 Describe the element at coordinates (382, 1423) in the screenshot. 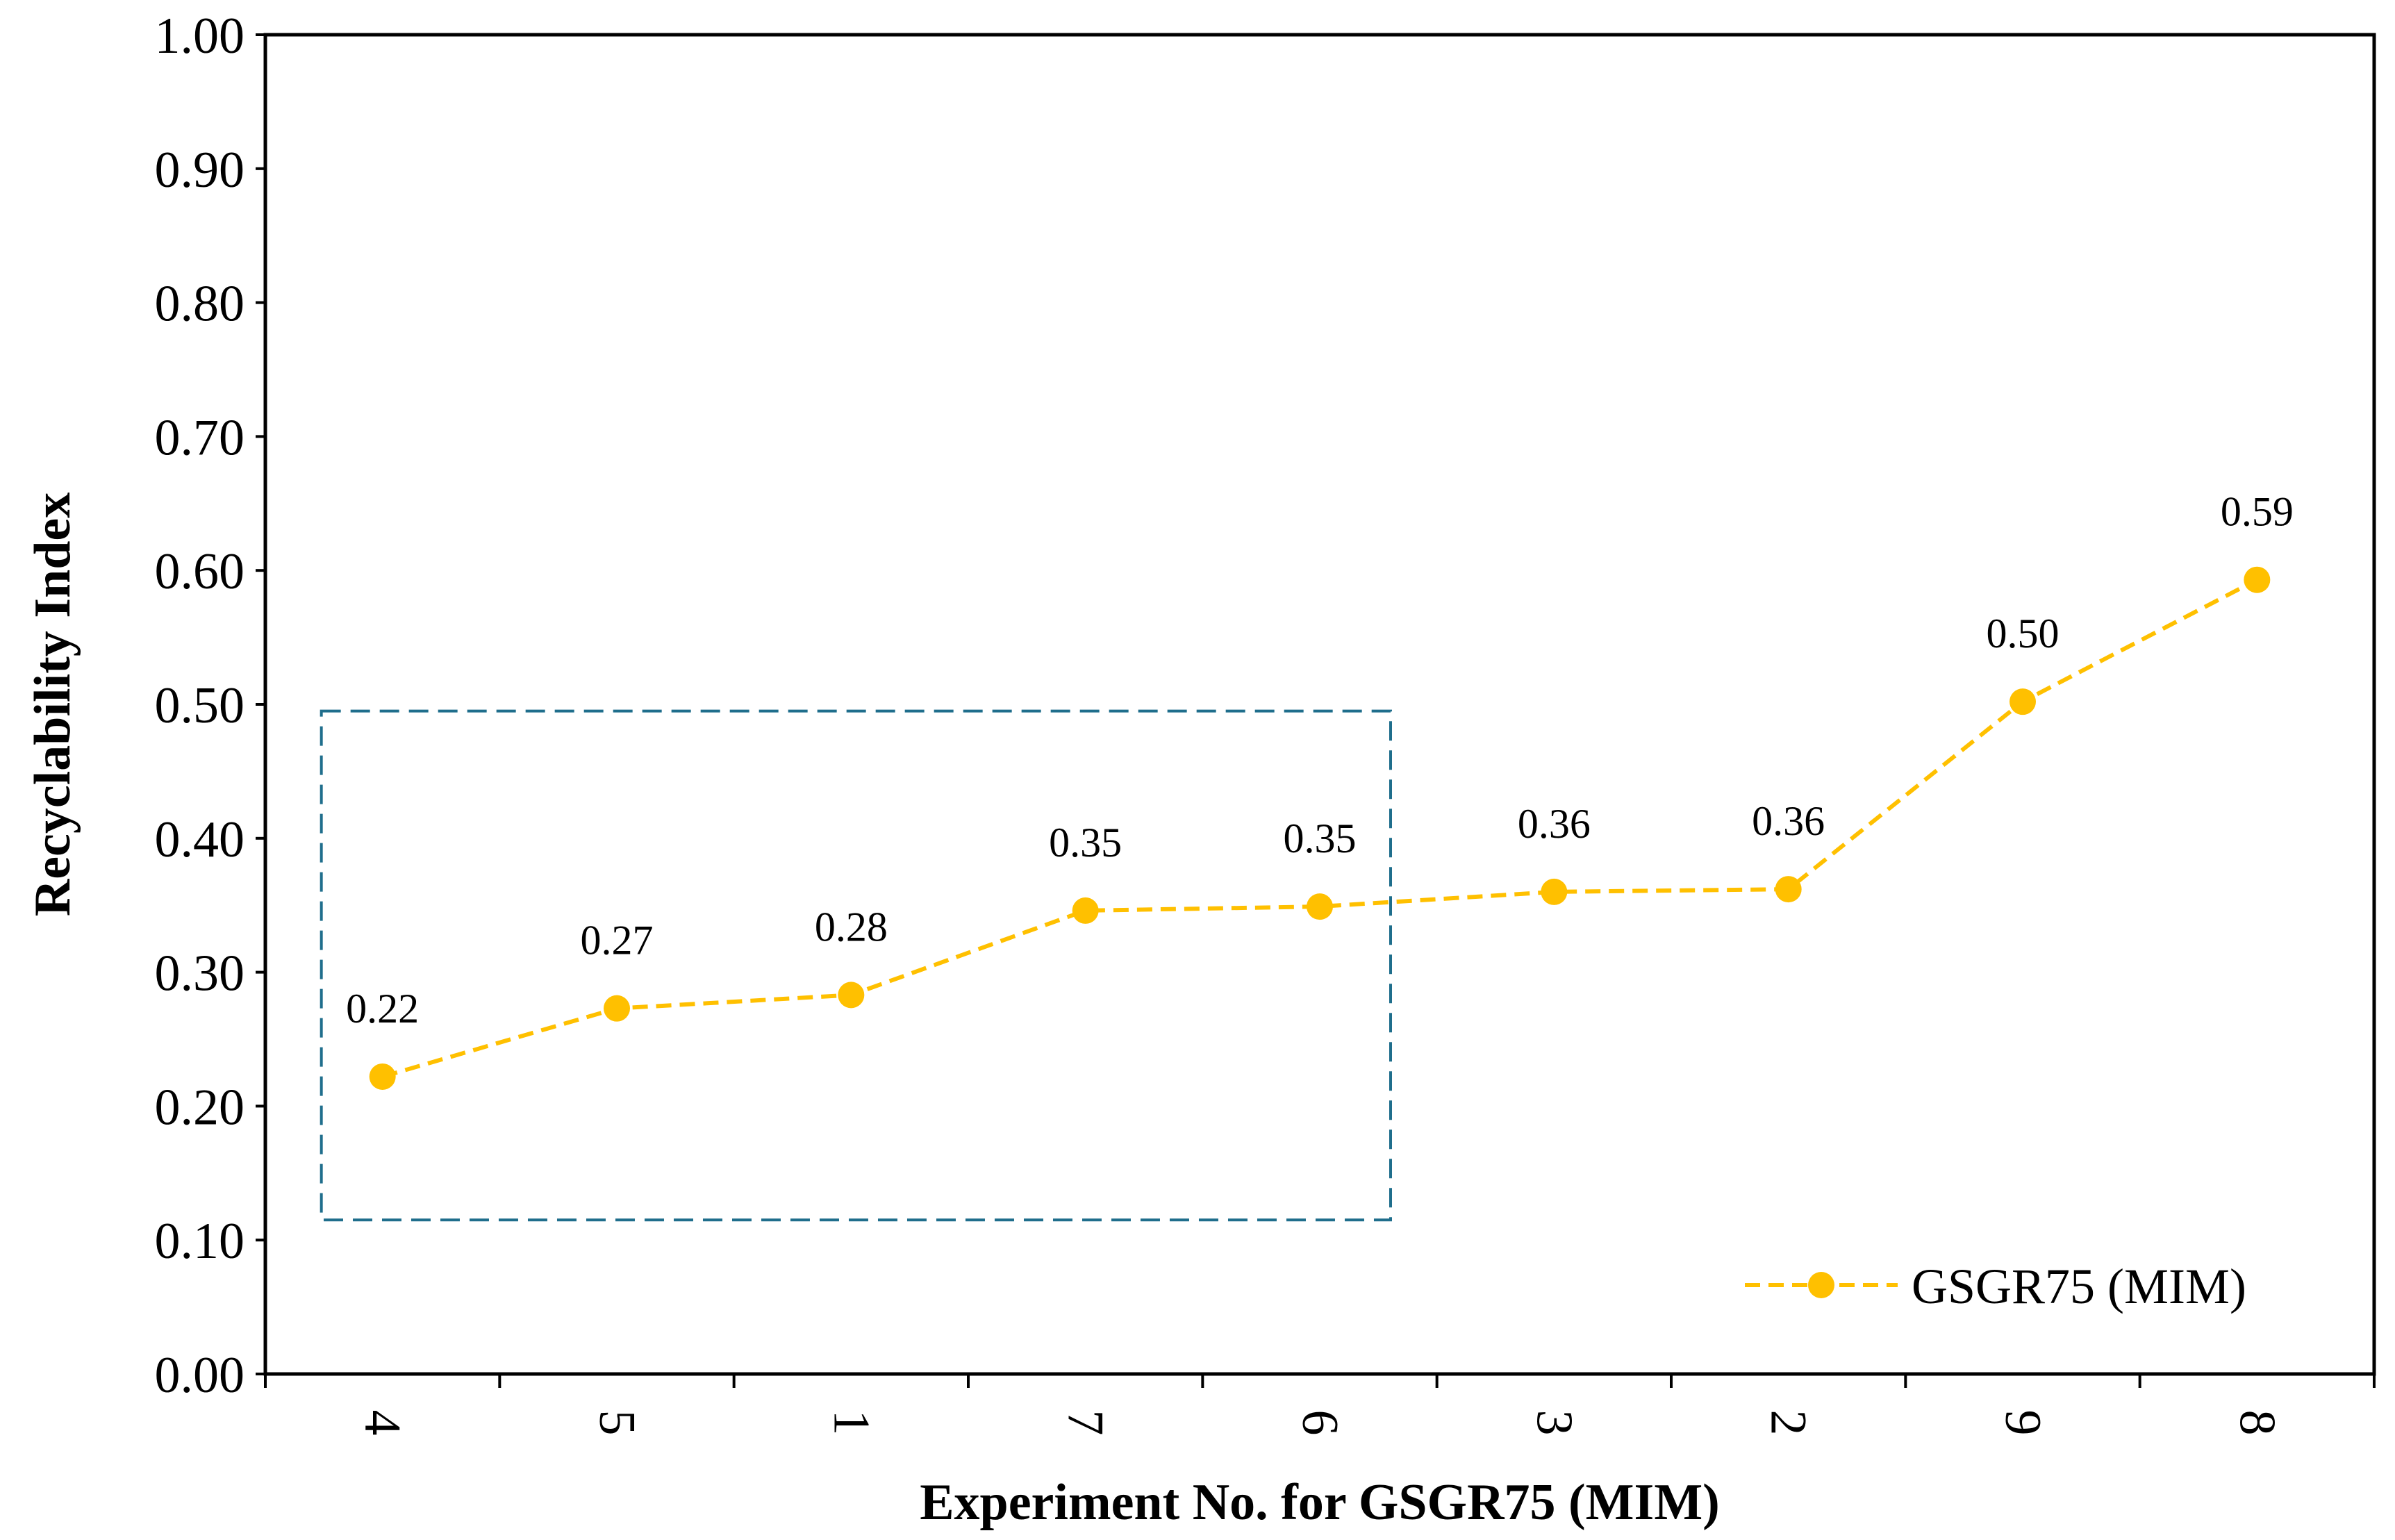

I see `x-tick-label: 4` at that location.